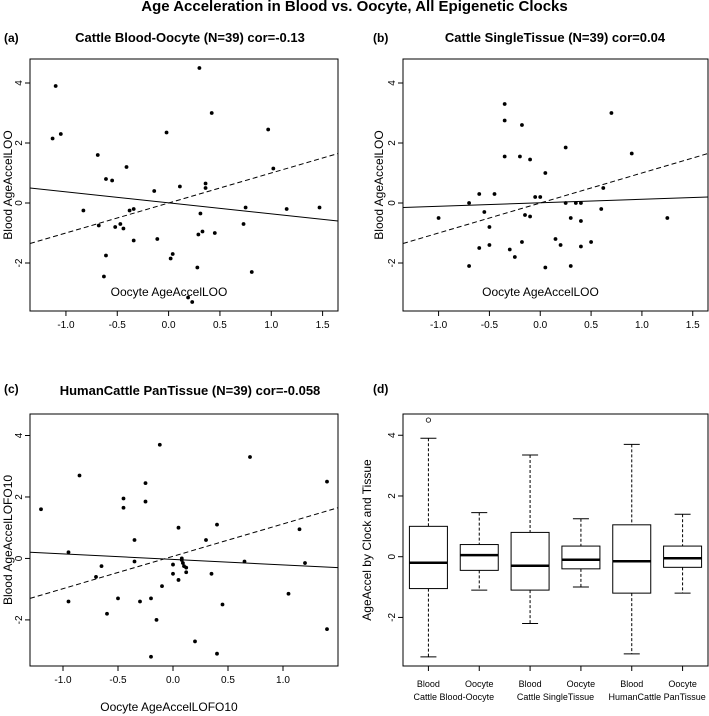 This screenshot has width=709, height=716. I want to click on panel-b-xlabel: Oocyte AgeAccelLOO, so click(540, 292).